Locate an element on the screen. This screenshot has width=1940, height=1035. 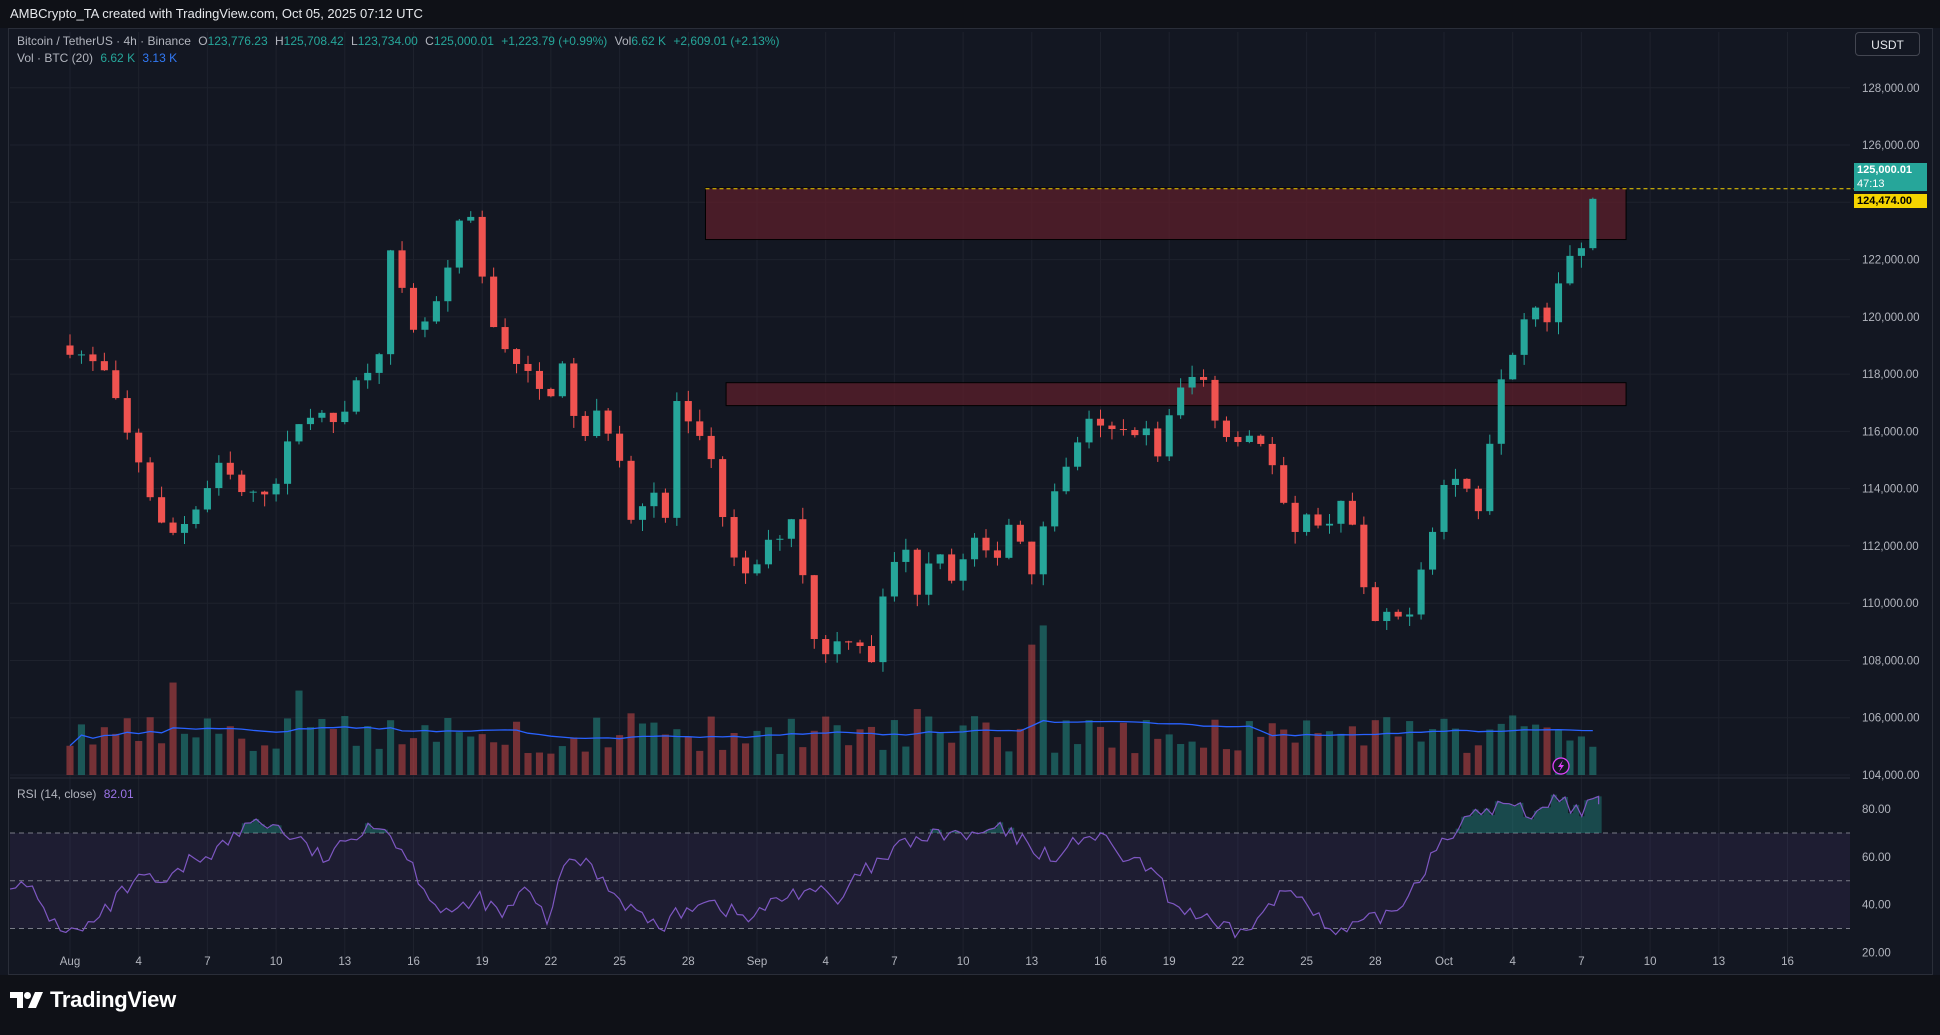
price-tick-label: 104,000.00 is located at coordinates (1891, 776).